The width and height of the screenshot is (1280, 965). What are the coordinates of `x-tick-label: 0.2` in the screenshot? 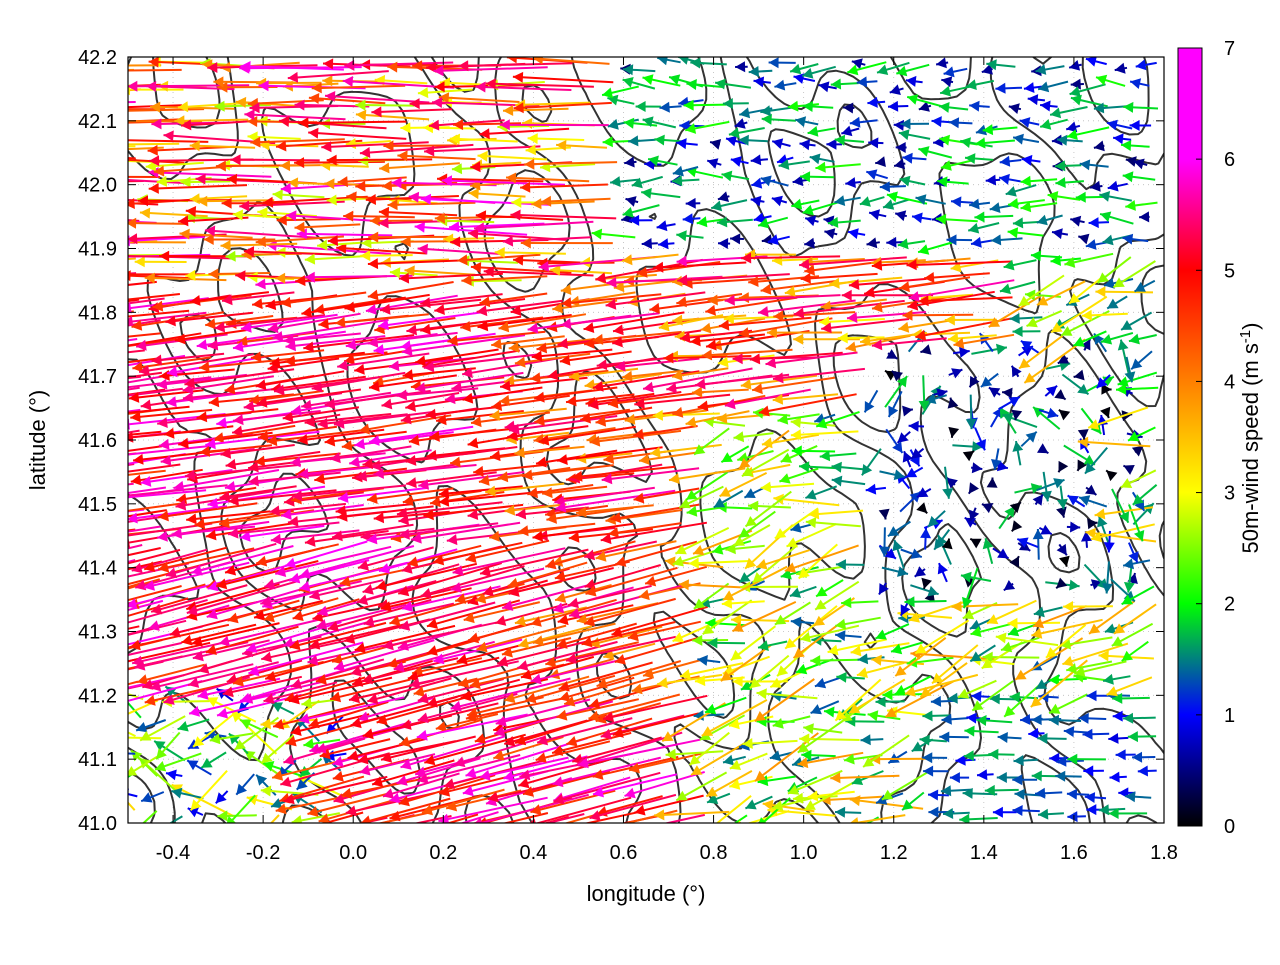 It's located at (443, 853).